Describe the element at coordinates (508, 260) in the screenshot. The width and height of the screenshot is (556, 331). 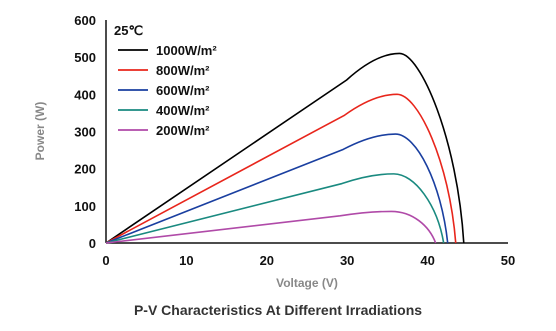
I see `x-tick-label: 50` at that location.